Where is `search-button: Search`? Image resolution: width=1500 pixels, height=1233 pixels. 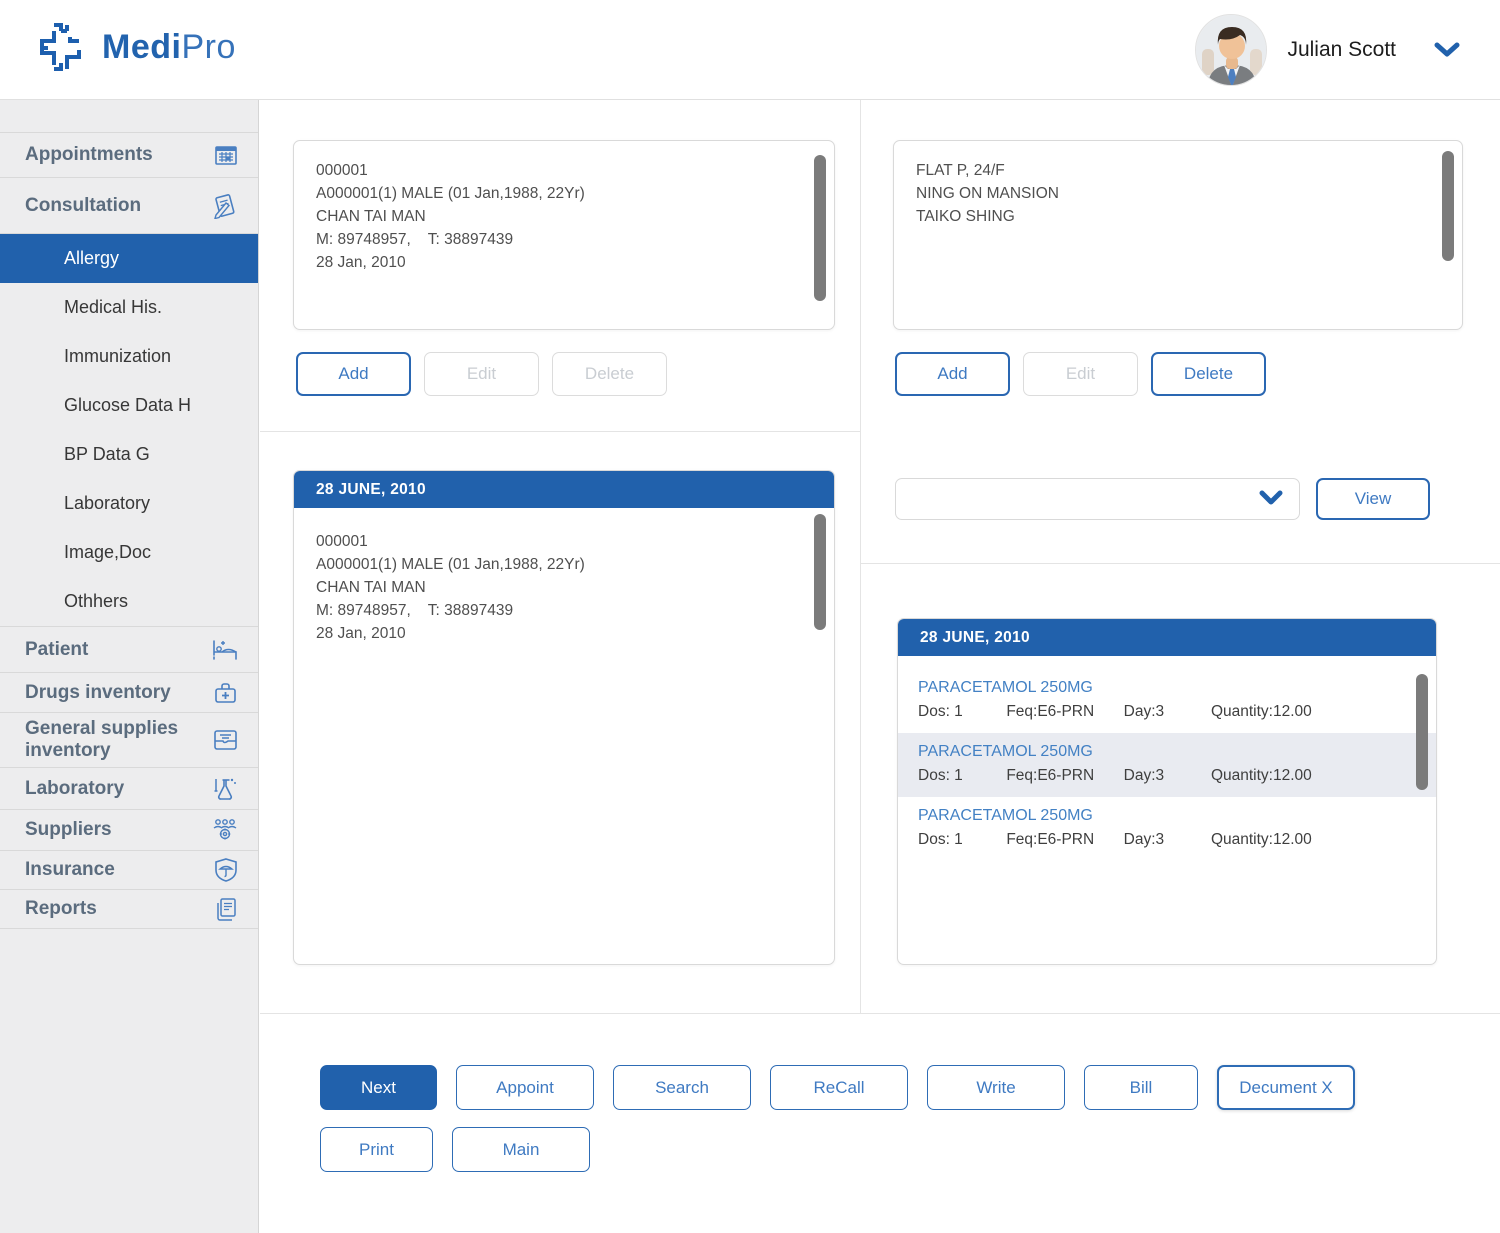
search-button: Search is located at coordinates (682, 1087).